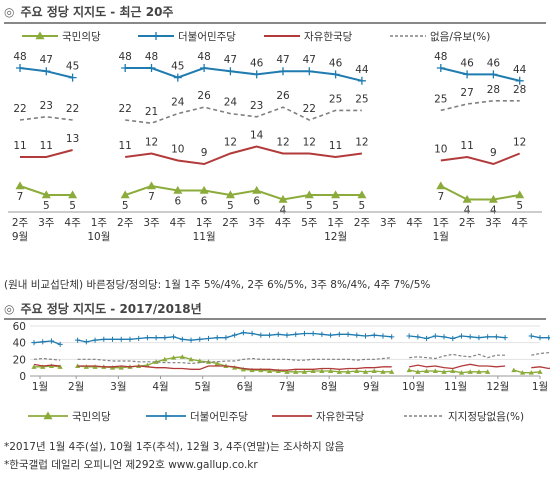 Image resolution: width=550 pixels, height=480 pixels. What do you see at coordinates (219, 417) in the screenshot?
I see `legend-label: 더불어민주당` at bounding box center [219, 417].